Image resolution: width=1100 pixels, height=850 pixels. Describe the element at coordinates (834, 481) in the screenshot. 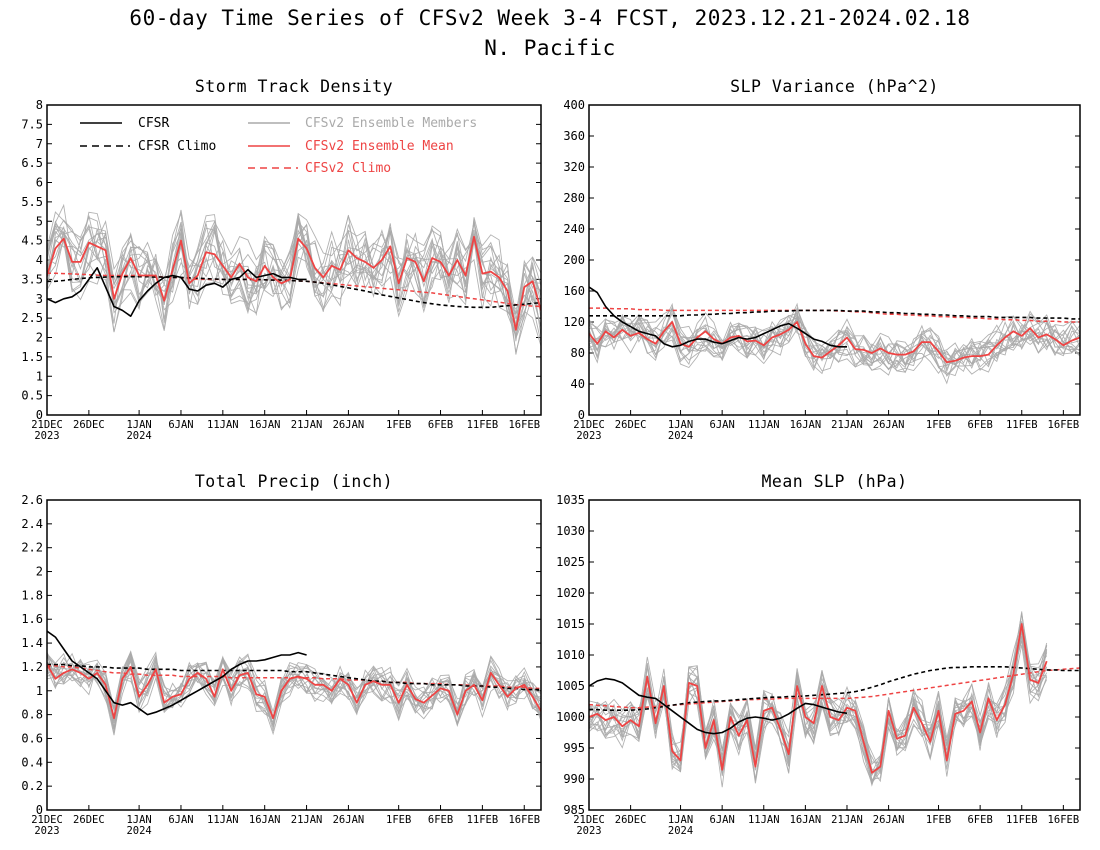

I see `panel-title: Mean SLP (hPa)` at that location.